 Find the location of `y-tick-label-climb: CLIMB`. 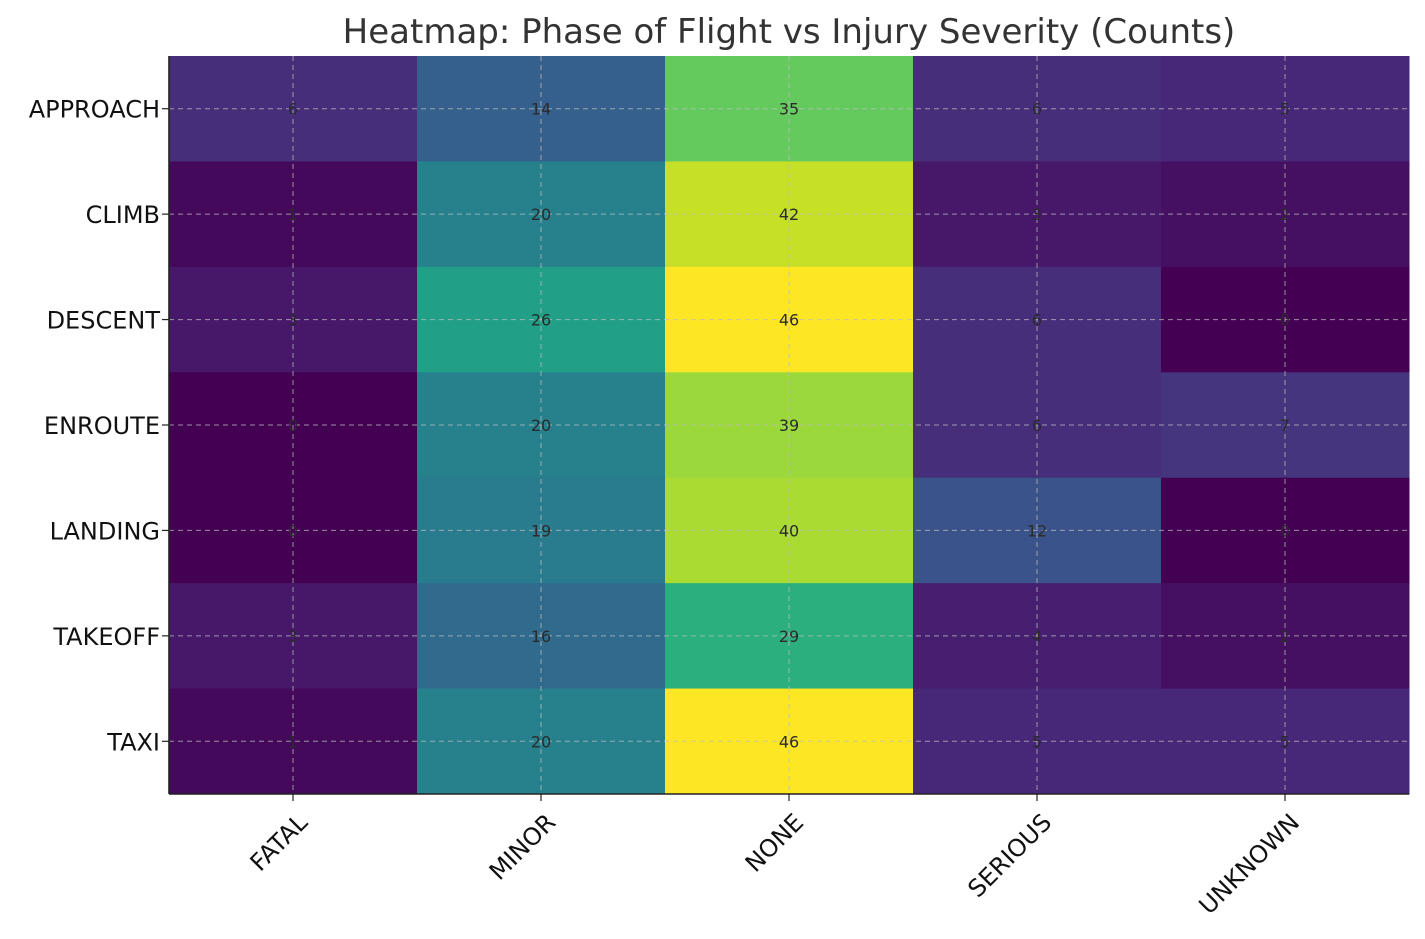

y-tick-label-climb: CLIMB is located at coordinates (123, 215).